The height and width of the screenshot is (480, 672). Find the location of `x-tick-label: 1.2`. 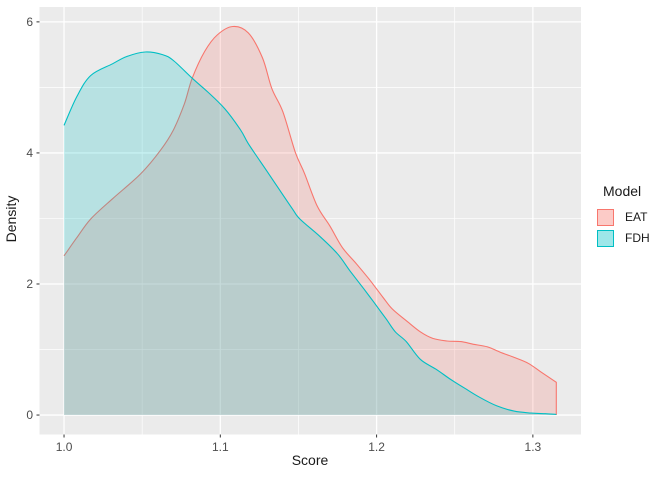

x-tick-label: 1.2 is located at coordinates (376, 447).